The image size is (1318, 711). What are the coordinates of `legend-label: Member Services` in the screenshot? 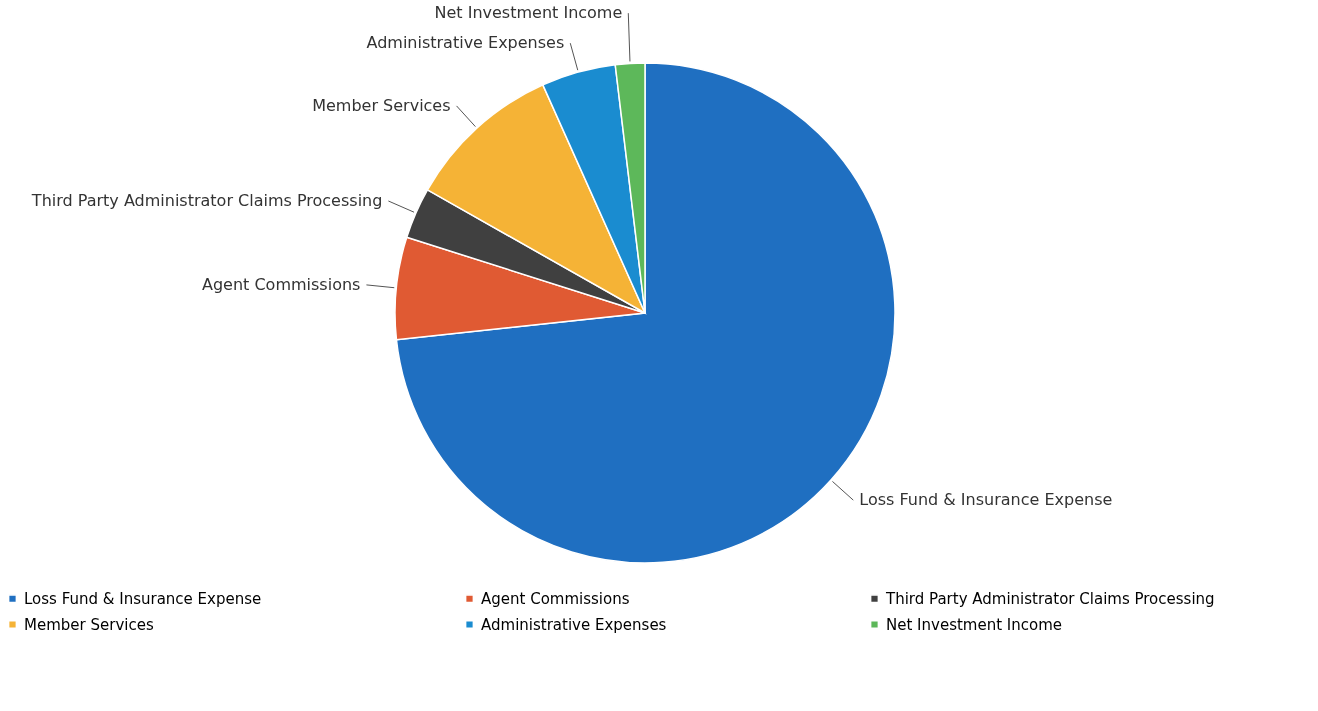 It's located at (89, 624).